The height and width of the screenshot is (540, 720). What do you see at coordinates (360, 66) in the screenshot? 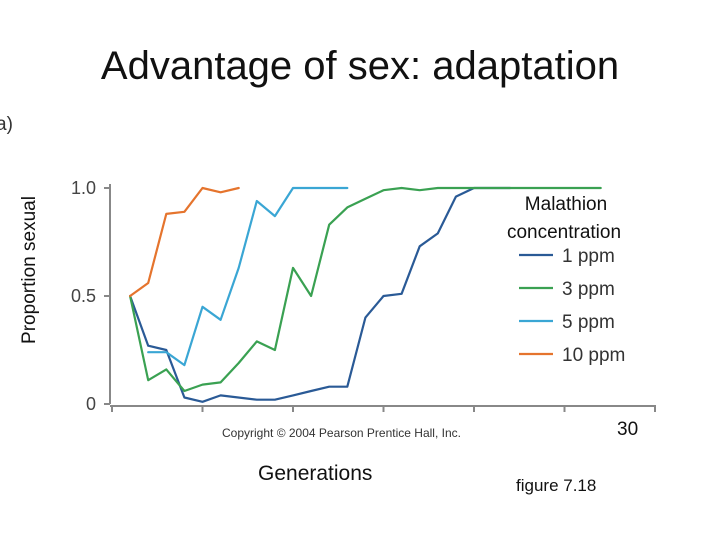
I see `slide-title: Advantage of sex: adaptation` at bounding box center [360, 66].